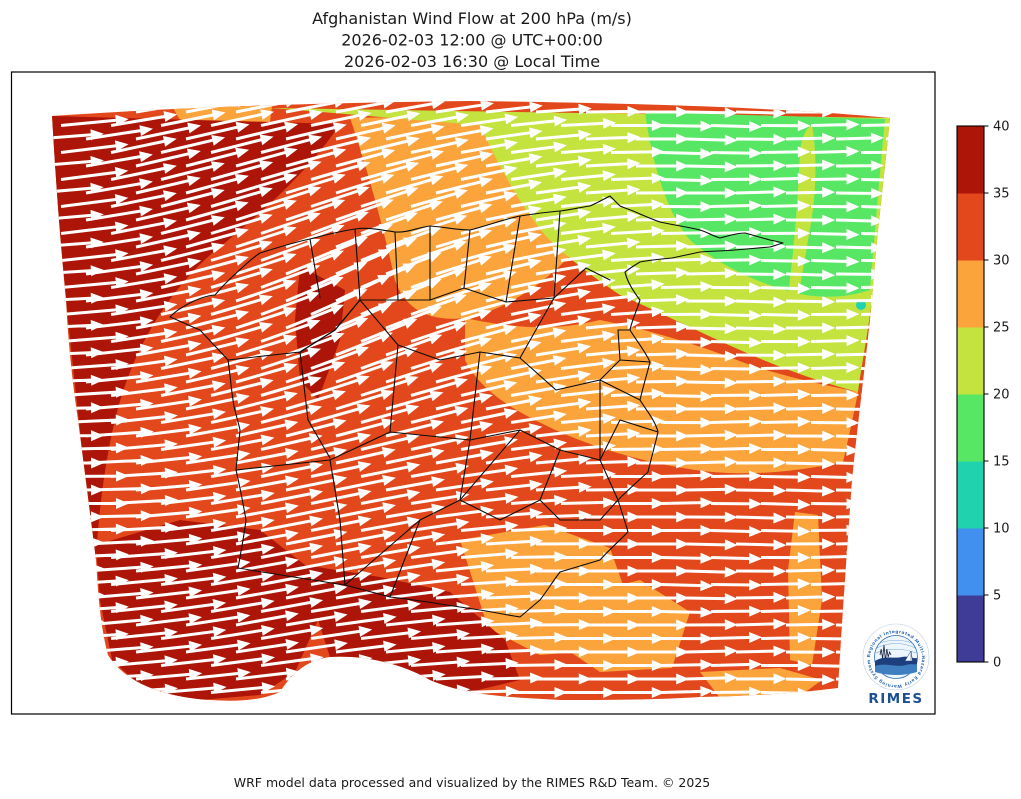  I want to click on colorbar-tick-label: 20, so click(1001, 395).